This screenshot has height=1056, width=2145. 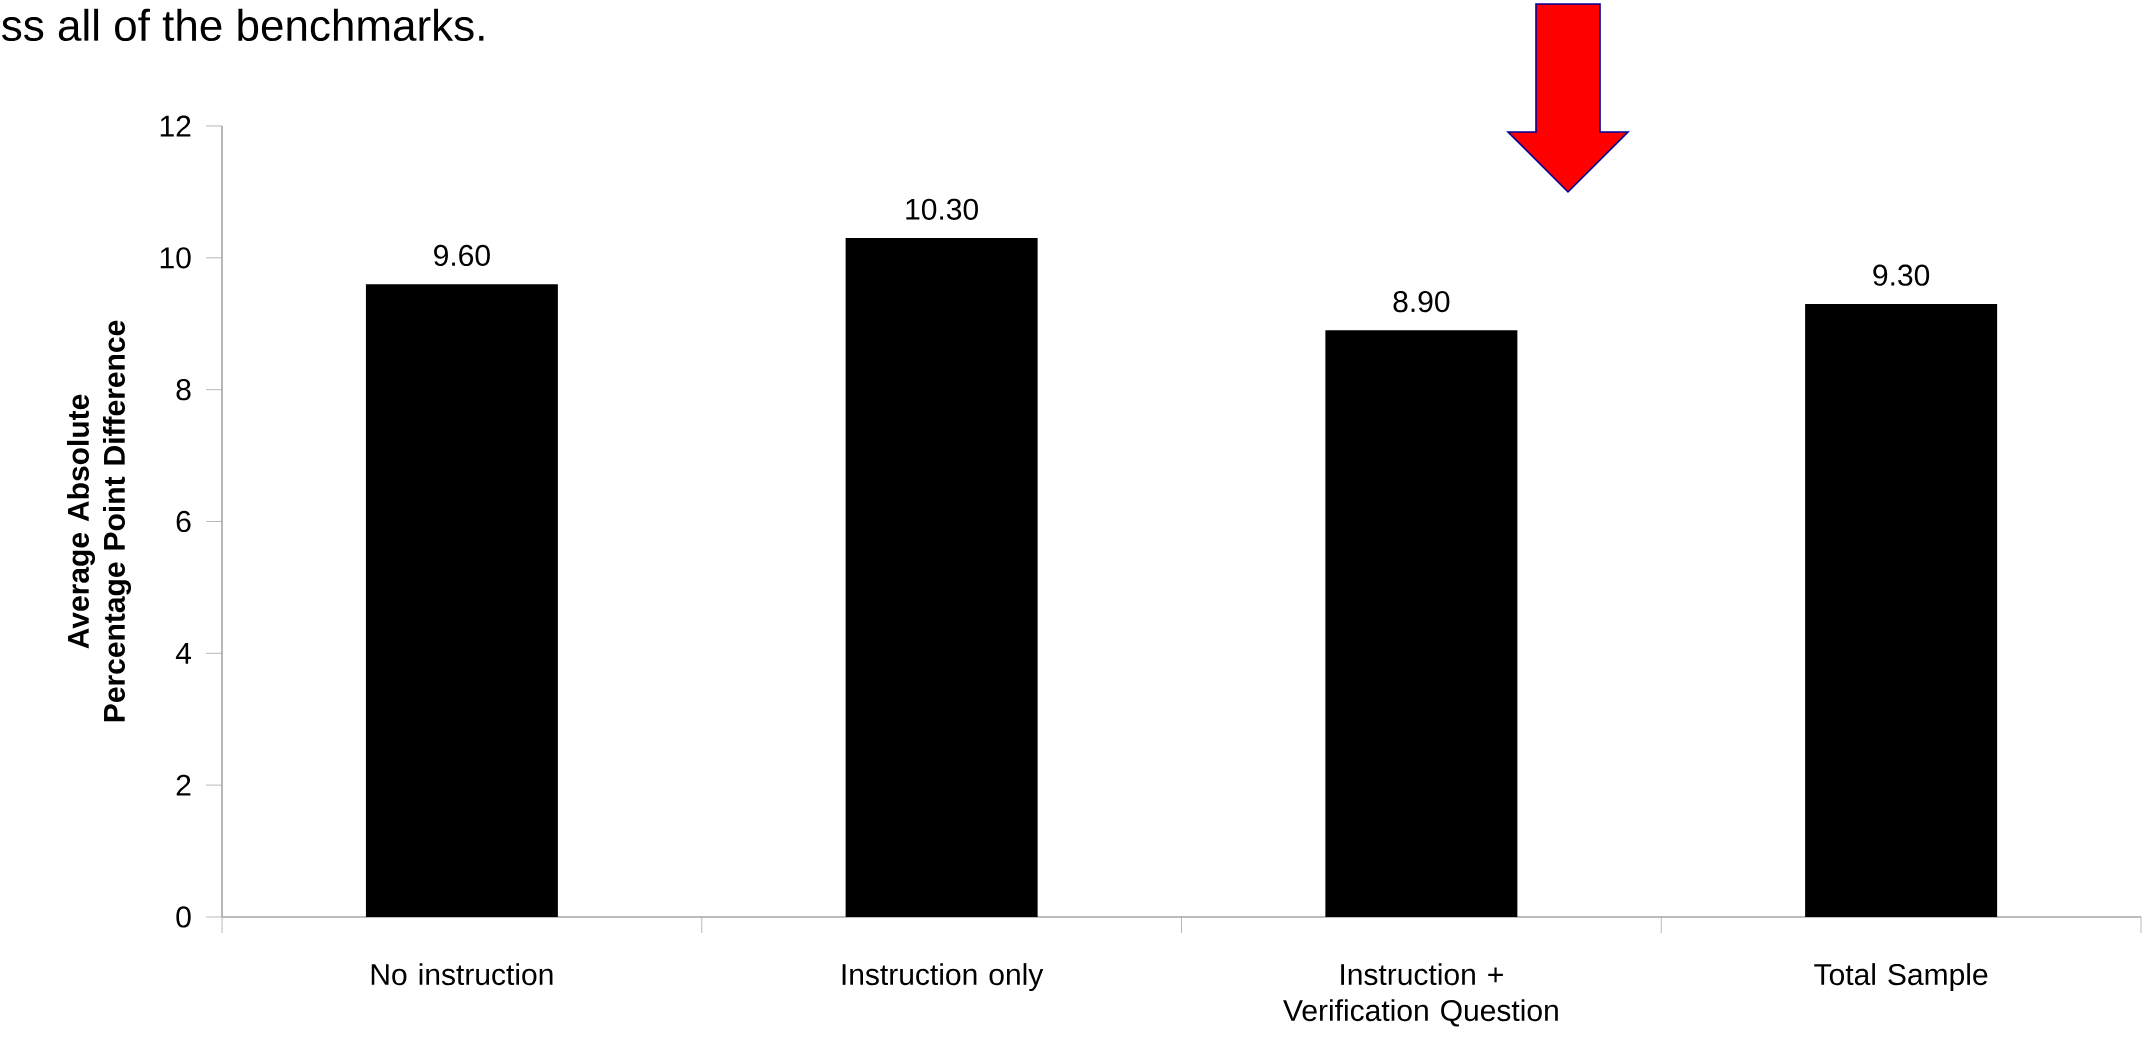 What do you see at coordinates (183, 785) in the screenshot?
I see `y-tick-label: 2` at bounding box center [183, 785].